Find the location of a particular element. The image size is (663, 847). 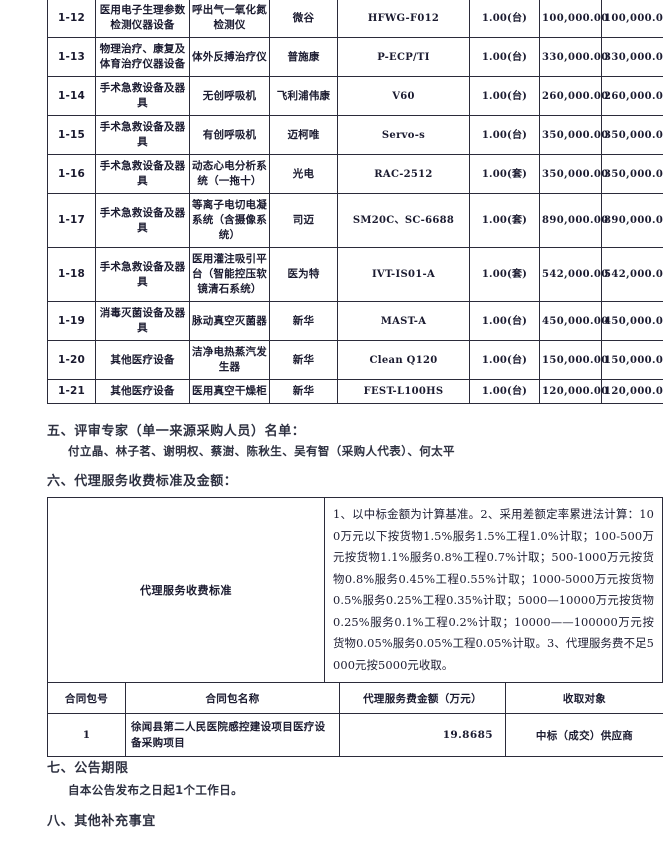

item-brand: 普施康 is located at coordinates (303, 57).